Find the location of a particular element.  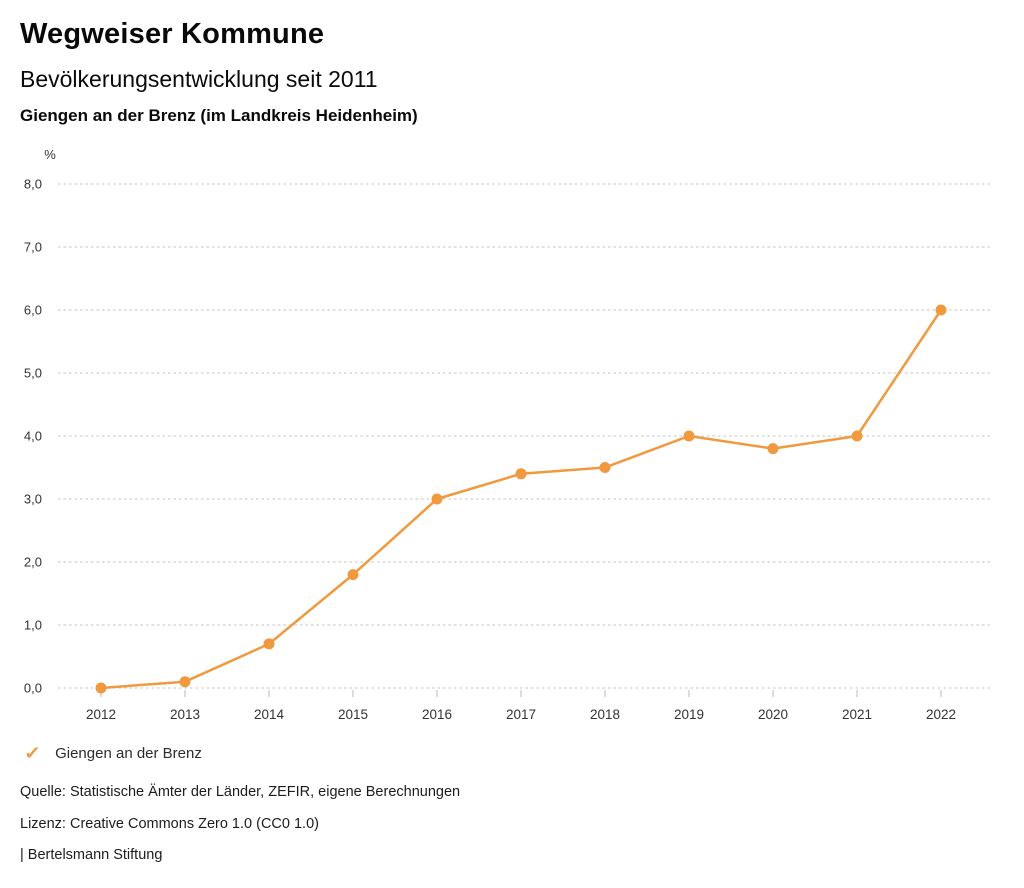

x-tick-label: 2019 is located at coordinates (689, 714).